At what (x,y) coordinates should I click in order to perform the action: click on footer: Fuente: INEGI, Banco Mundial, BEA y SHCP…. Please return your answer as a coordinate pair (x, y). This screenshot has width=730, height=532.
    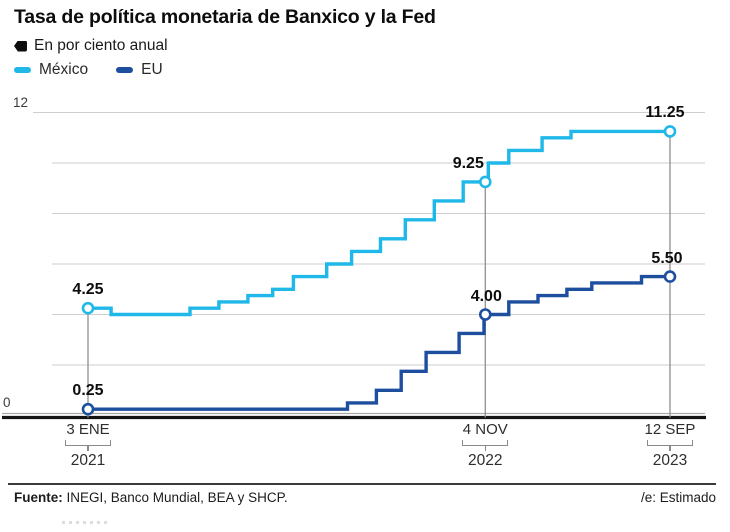
    Looking at the image, I should click on (365, 497).